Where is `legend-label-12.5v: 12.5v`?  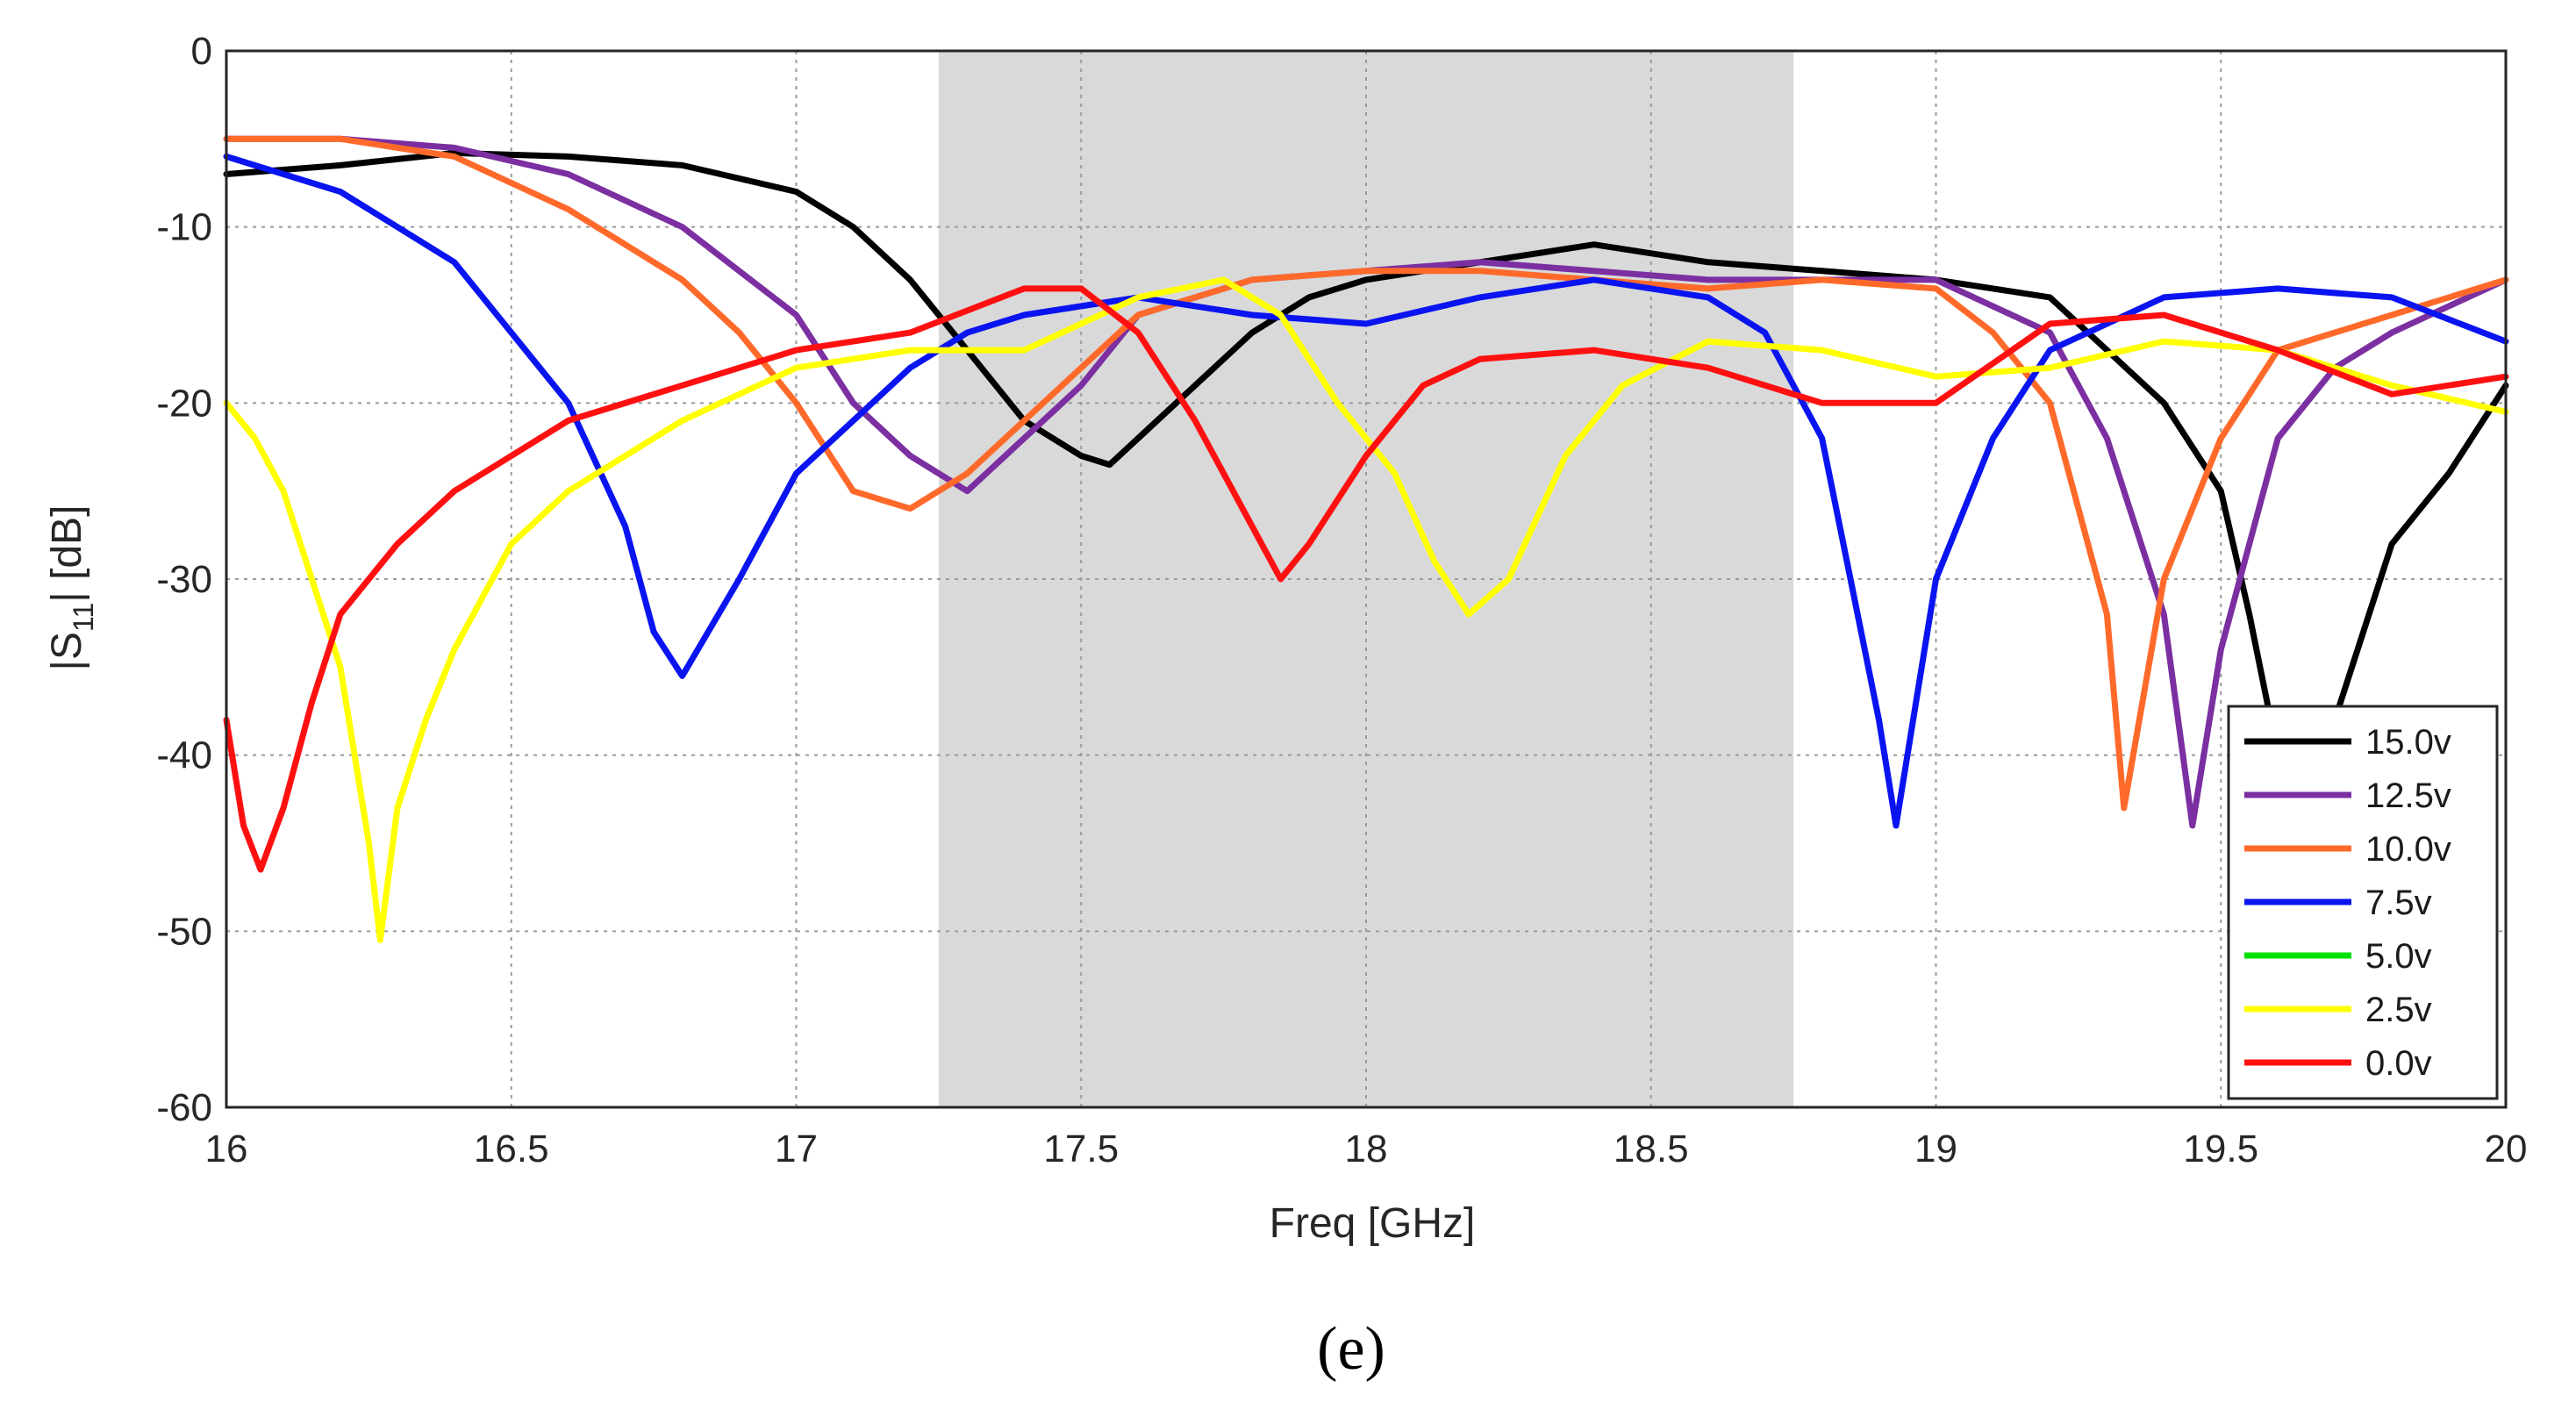
legend-label-12.5v: 12.5v is located at coordinates (2408, 796).